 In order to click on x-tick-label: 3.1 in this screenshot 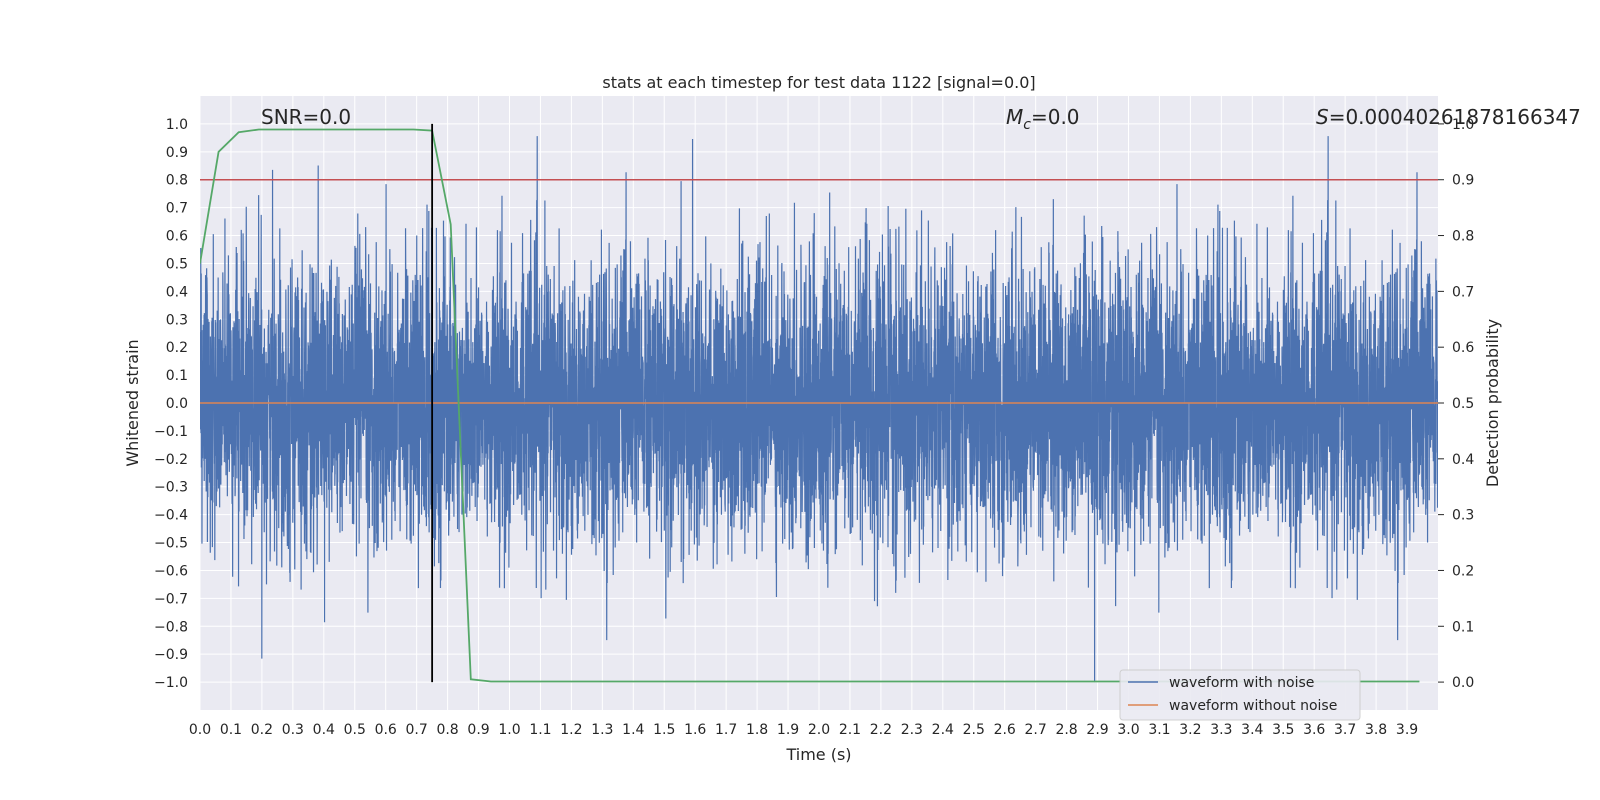, I will do `click(1159, 730)`.